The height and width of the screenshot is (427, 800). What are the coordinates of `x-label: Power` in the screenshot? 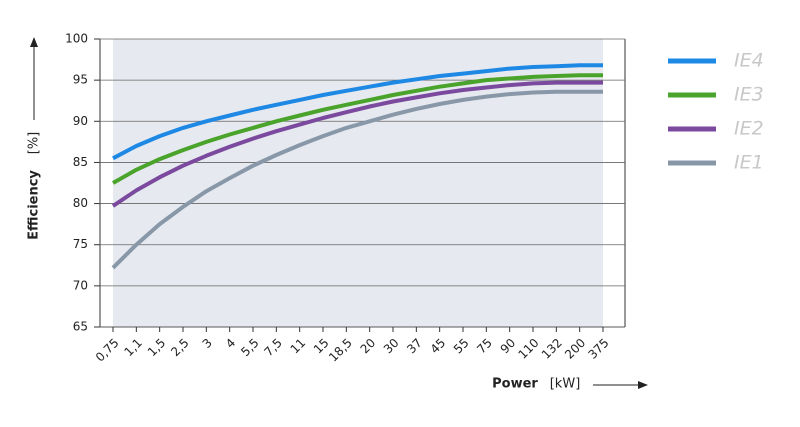 It's located at (515, 384).